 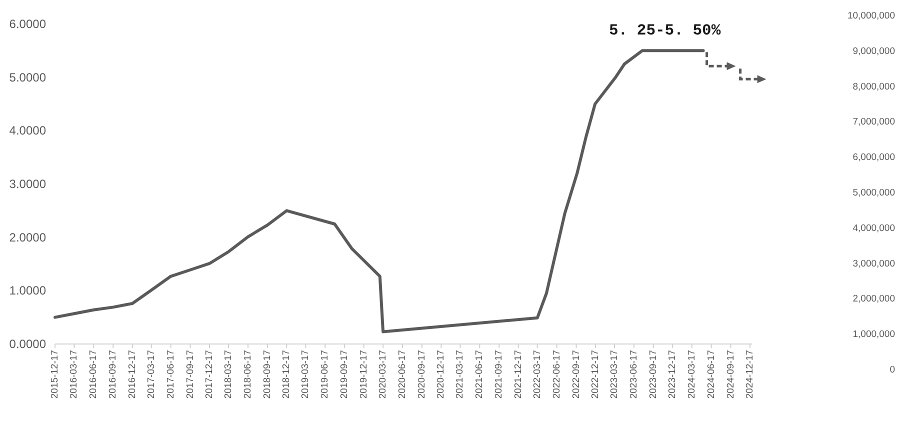 What do you see at coordinates (27, 77) in the screenshot?
I see `y-tick-label: 5.0000` at bounding box center [27, 77].